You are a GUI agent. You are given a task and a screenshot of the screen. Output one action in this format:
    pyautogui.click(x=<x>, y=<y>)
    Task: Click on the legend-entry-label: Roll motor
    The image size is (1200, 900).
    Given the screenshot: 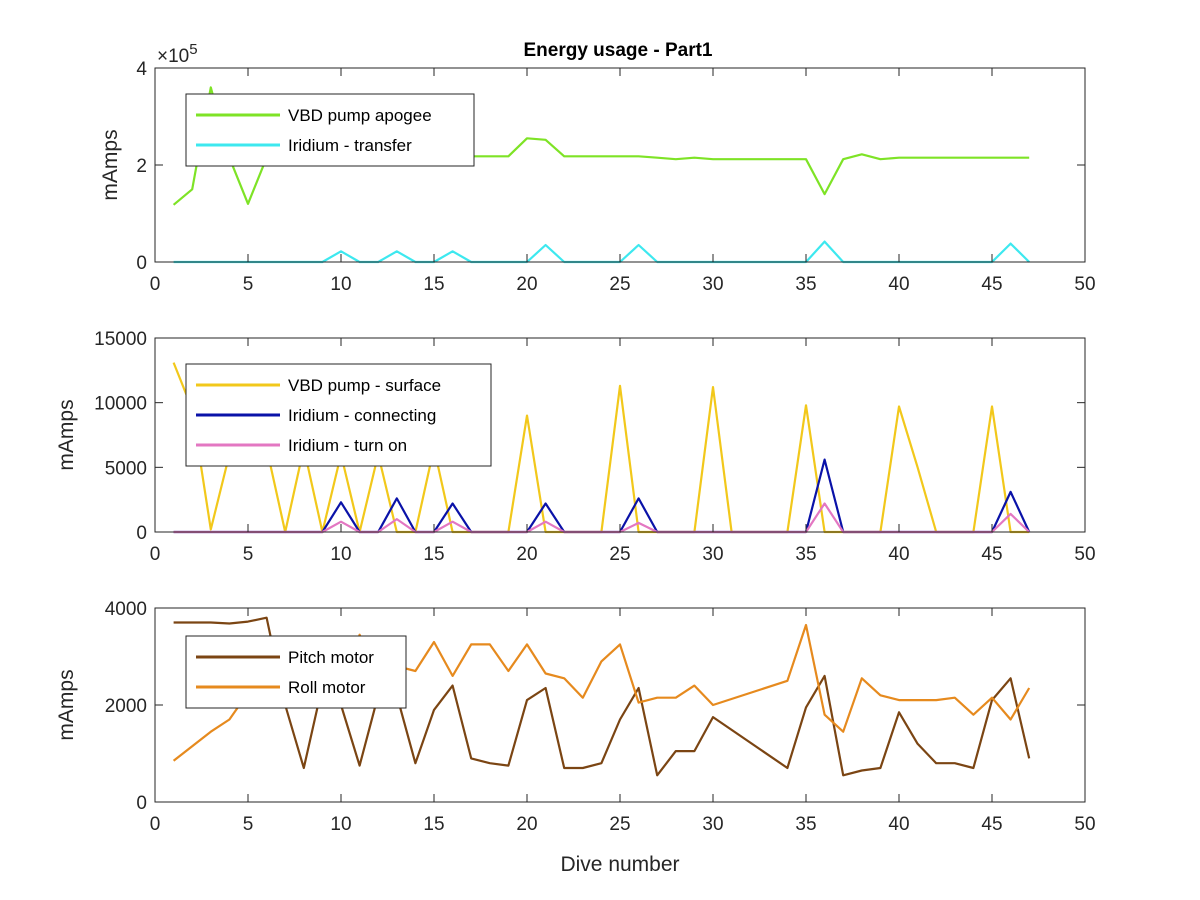 What is the action you would take?
    pyautogui.click(x=327, y=687)
    